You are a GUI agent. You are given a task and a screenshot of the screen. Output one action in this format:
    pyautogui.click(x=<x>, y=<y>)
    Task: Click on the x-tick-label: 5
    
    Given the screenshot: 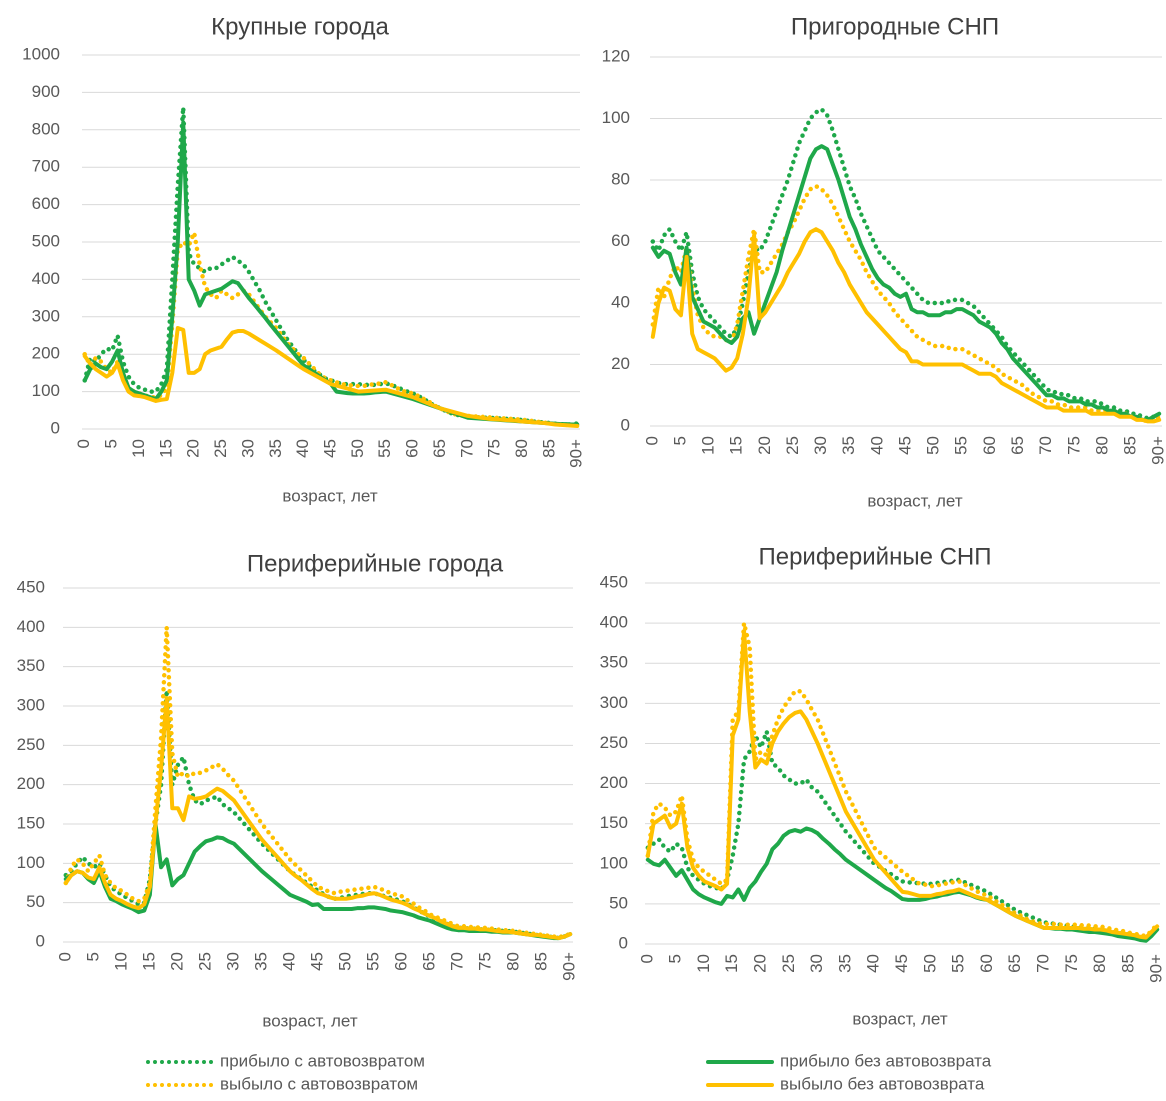 What is the action you would take?
    pyautogui.click(x=679, y=440)
    